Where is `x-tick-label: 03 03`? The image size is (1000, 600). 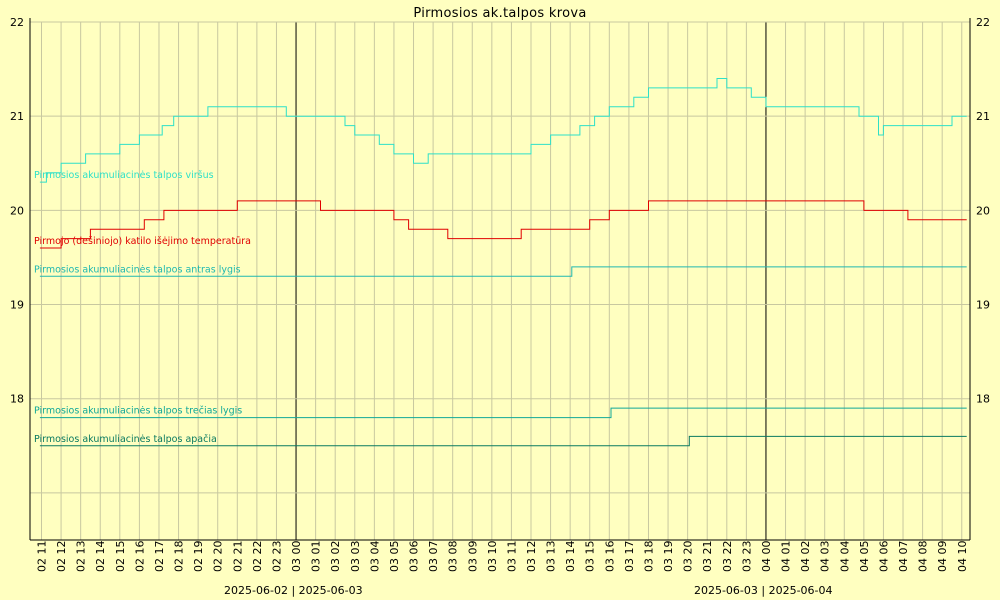
x-tick-label: 03 03 is located at coordinates (355, 557).